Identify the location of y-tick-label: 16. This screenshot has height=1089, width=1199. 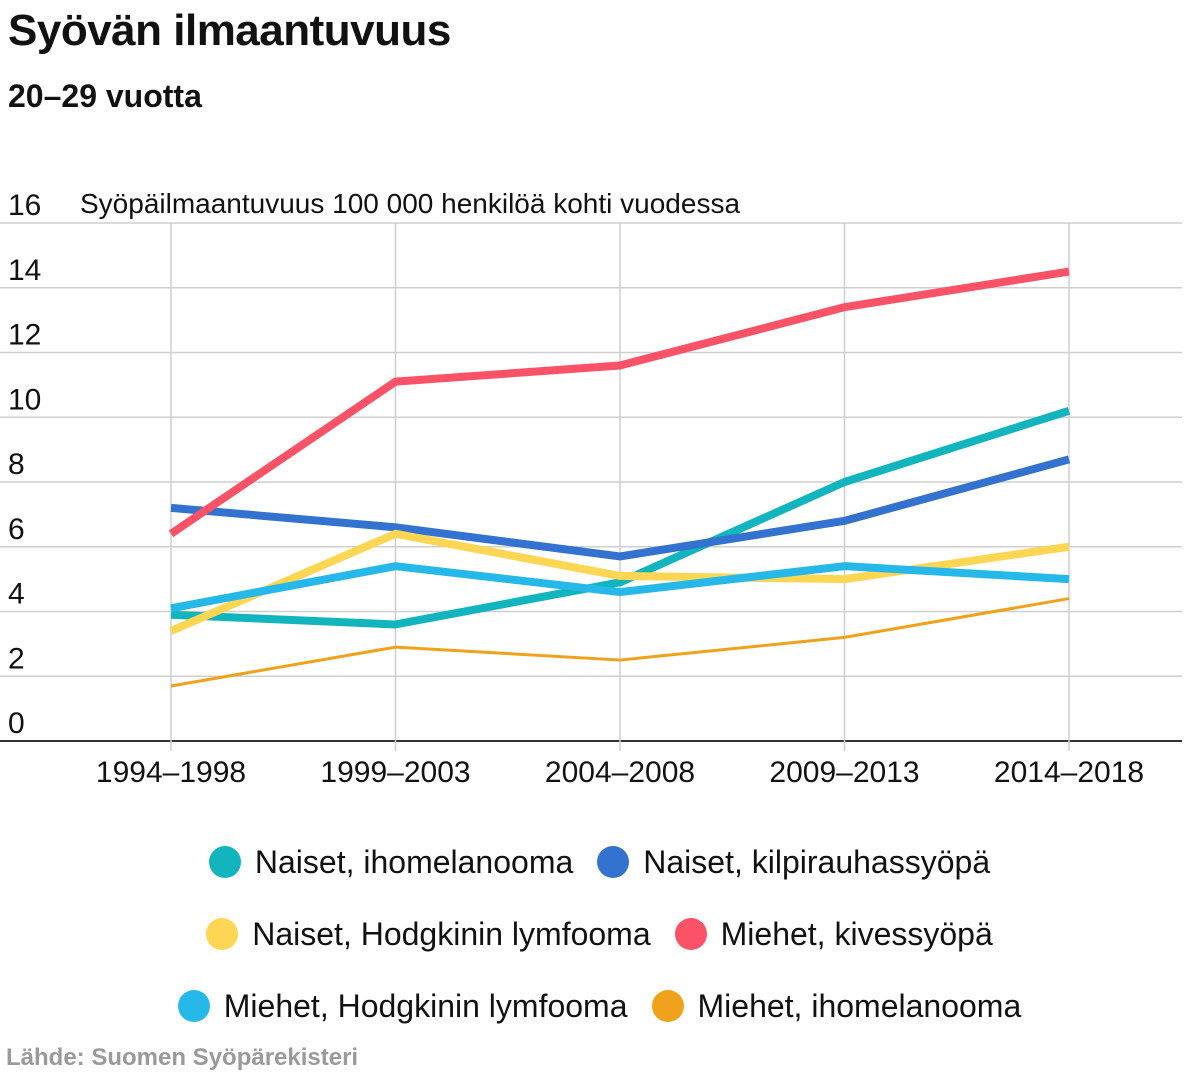
(24, 205).